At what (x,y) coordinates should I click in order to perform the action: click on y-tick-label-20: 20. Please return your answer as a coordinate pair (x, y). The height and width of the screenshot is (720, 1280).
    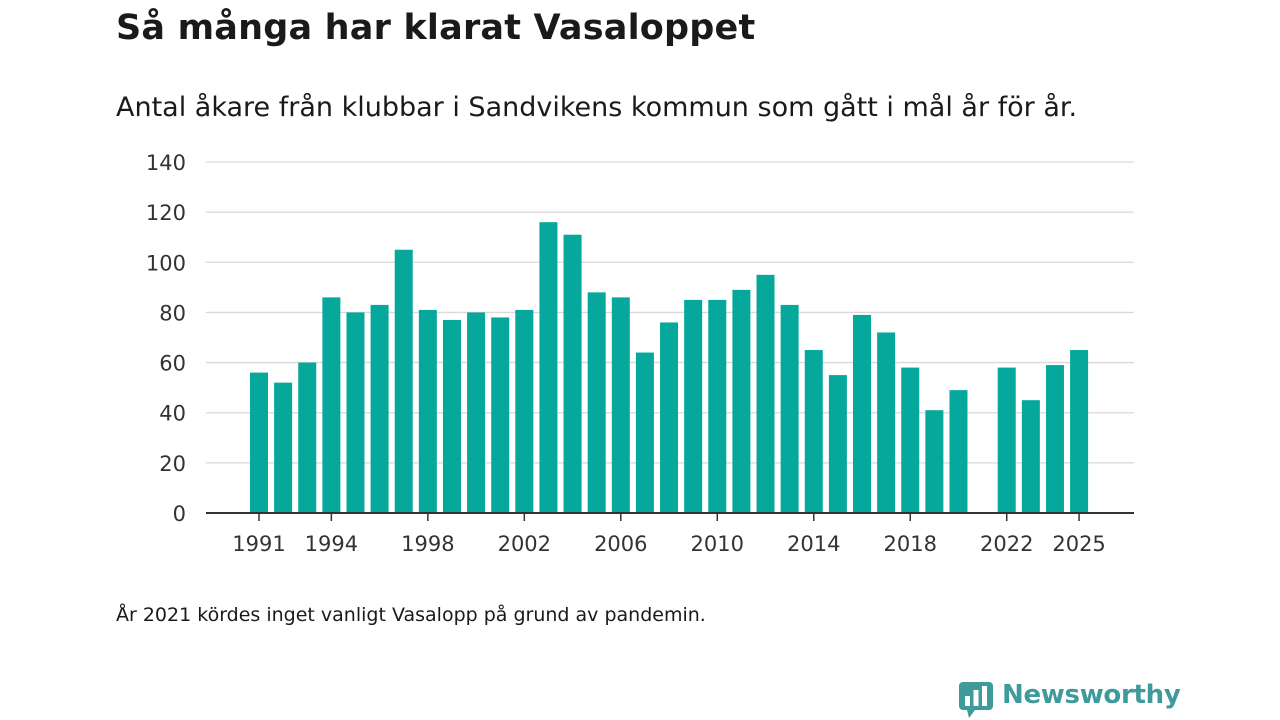
    Looking at the image, I should click on (172, 464).